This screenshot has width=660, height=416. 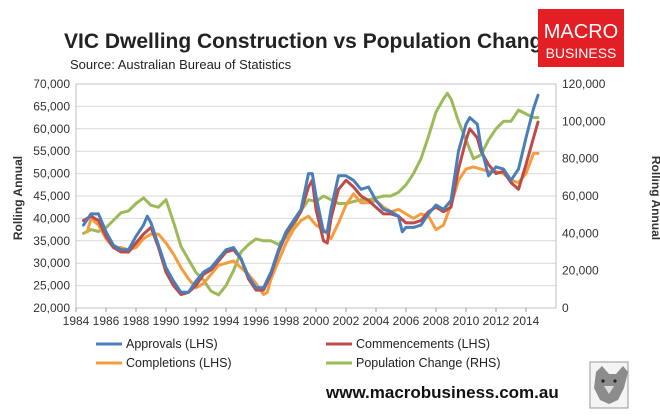 I want to click on right-tick-label: 20,000, so click(x=580, y=271).